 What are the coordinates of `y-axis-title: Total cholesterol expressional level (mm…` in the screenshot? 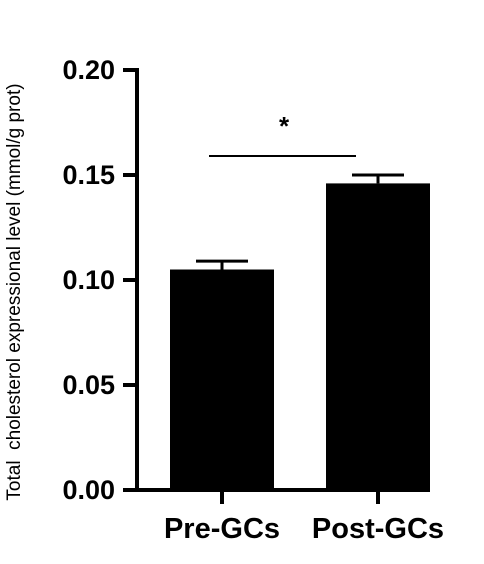 It's located at (14, 291).